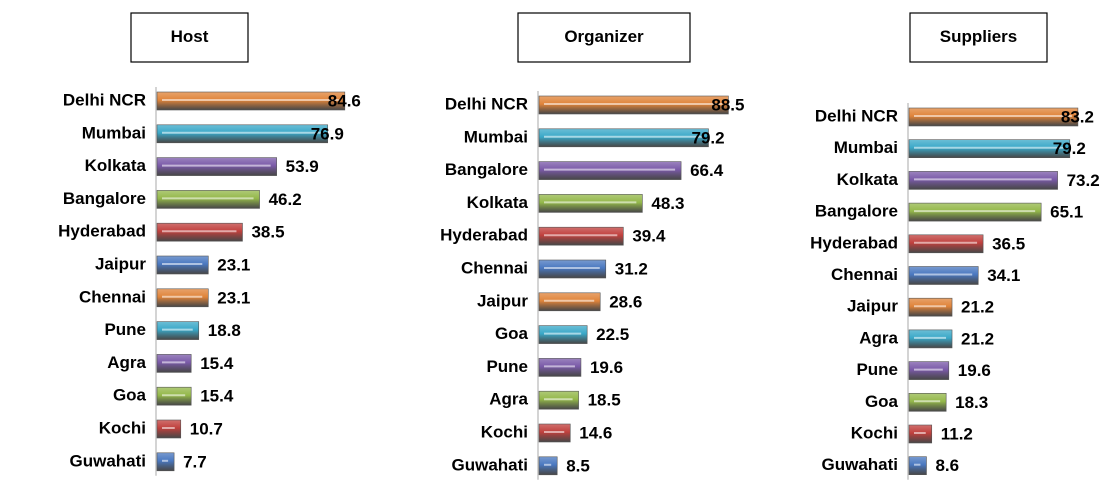  Describe the element at coordinates (957, 433) in the screenshot. I see `data-label: 11.2` at that location.